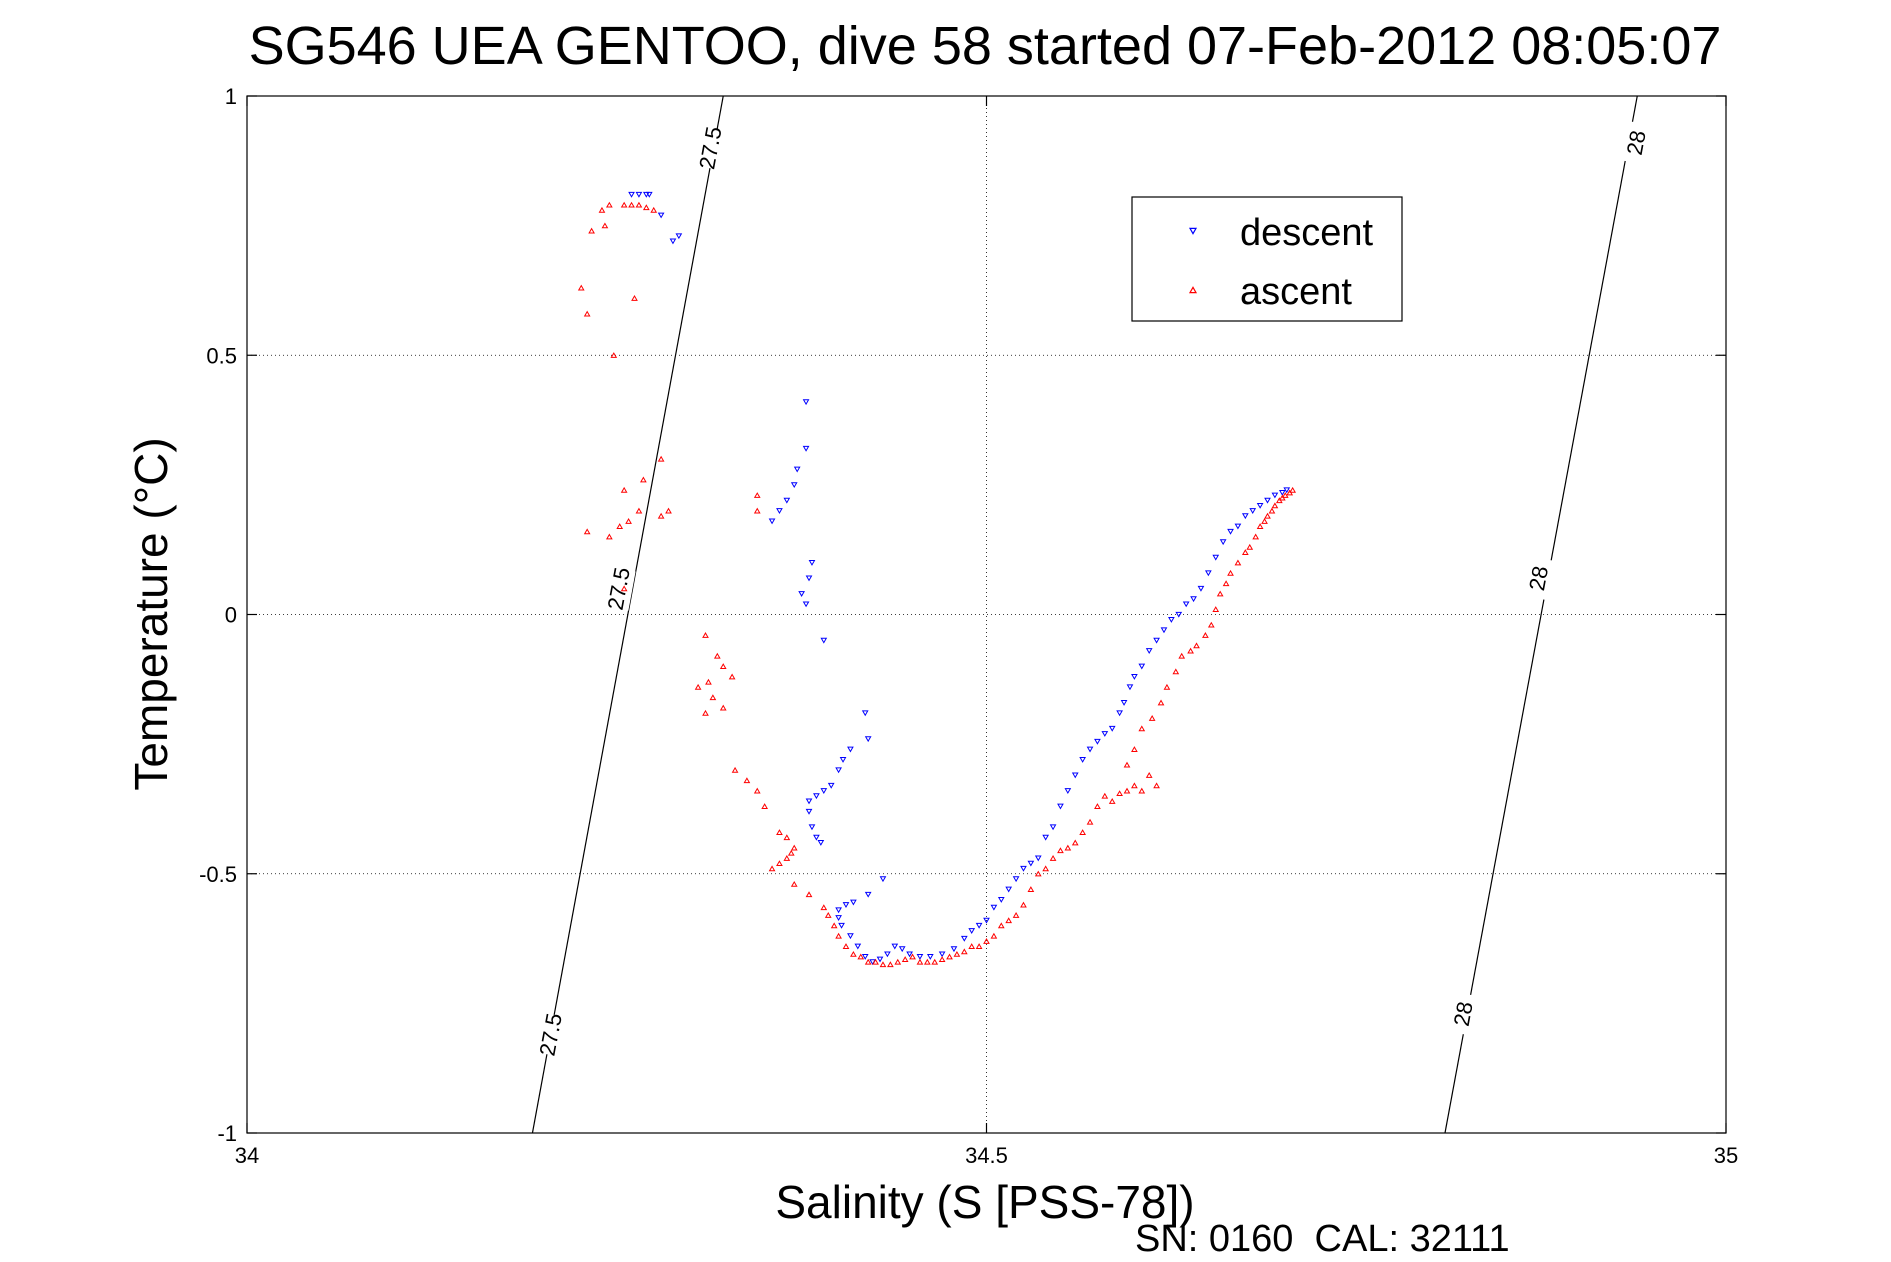 The height and width of the screenshot is (1262, 1891). What do you see at coordinates (151, 613) in the screenshot?
I see `y-axis-label: Temperature (°C)` at bounding box center [151, 613].